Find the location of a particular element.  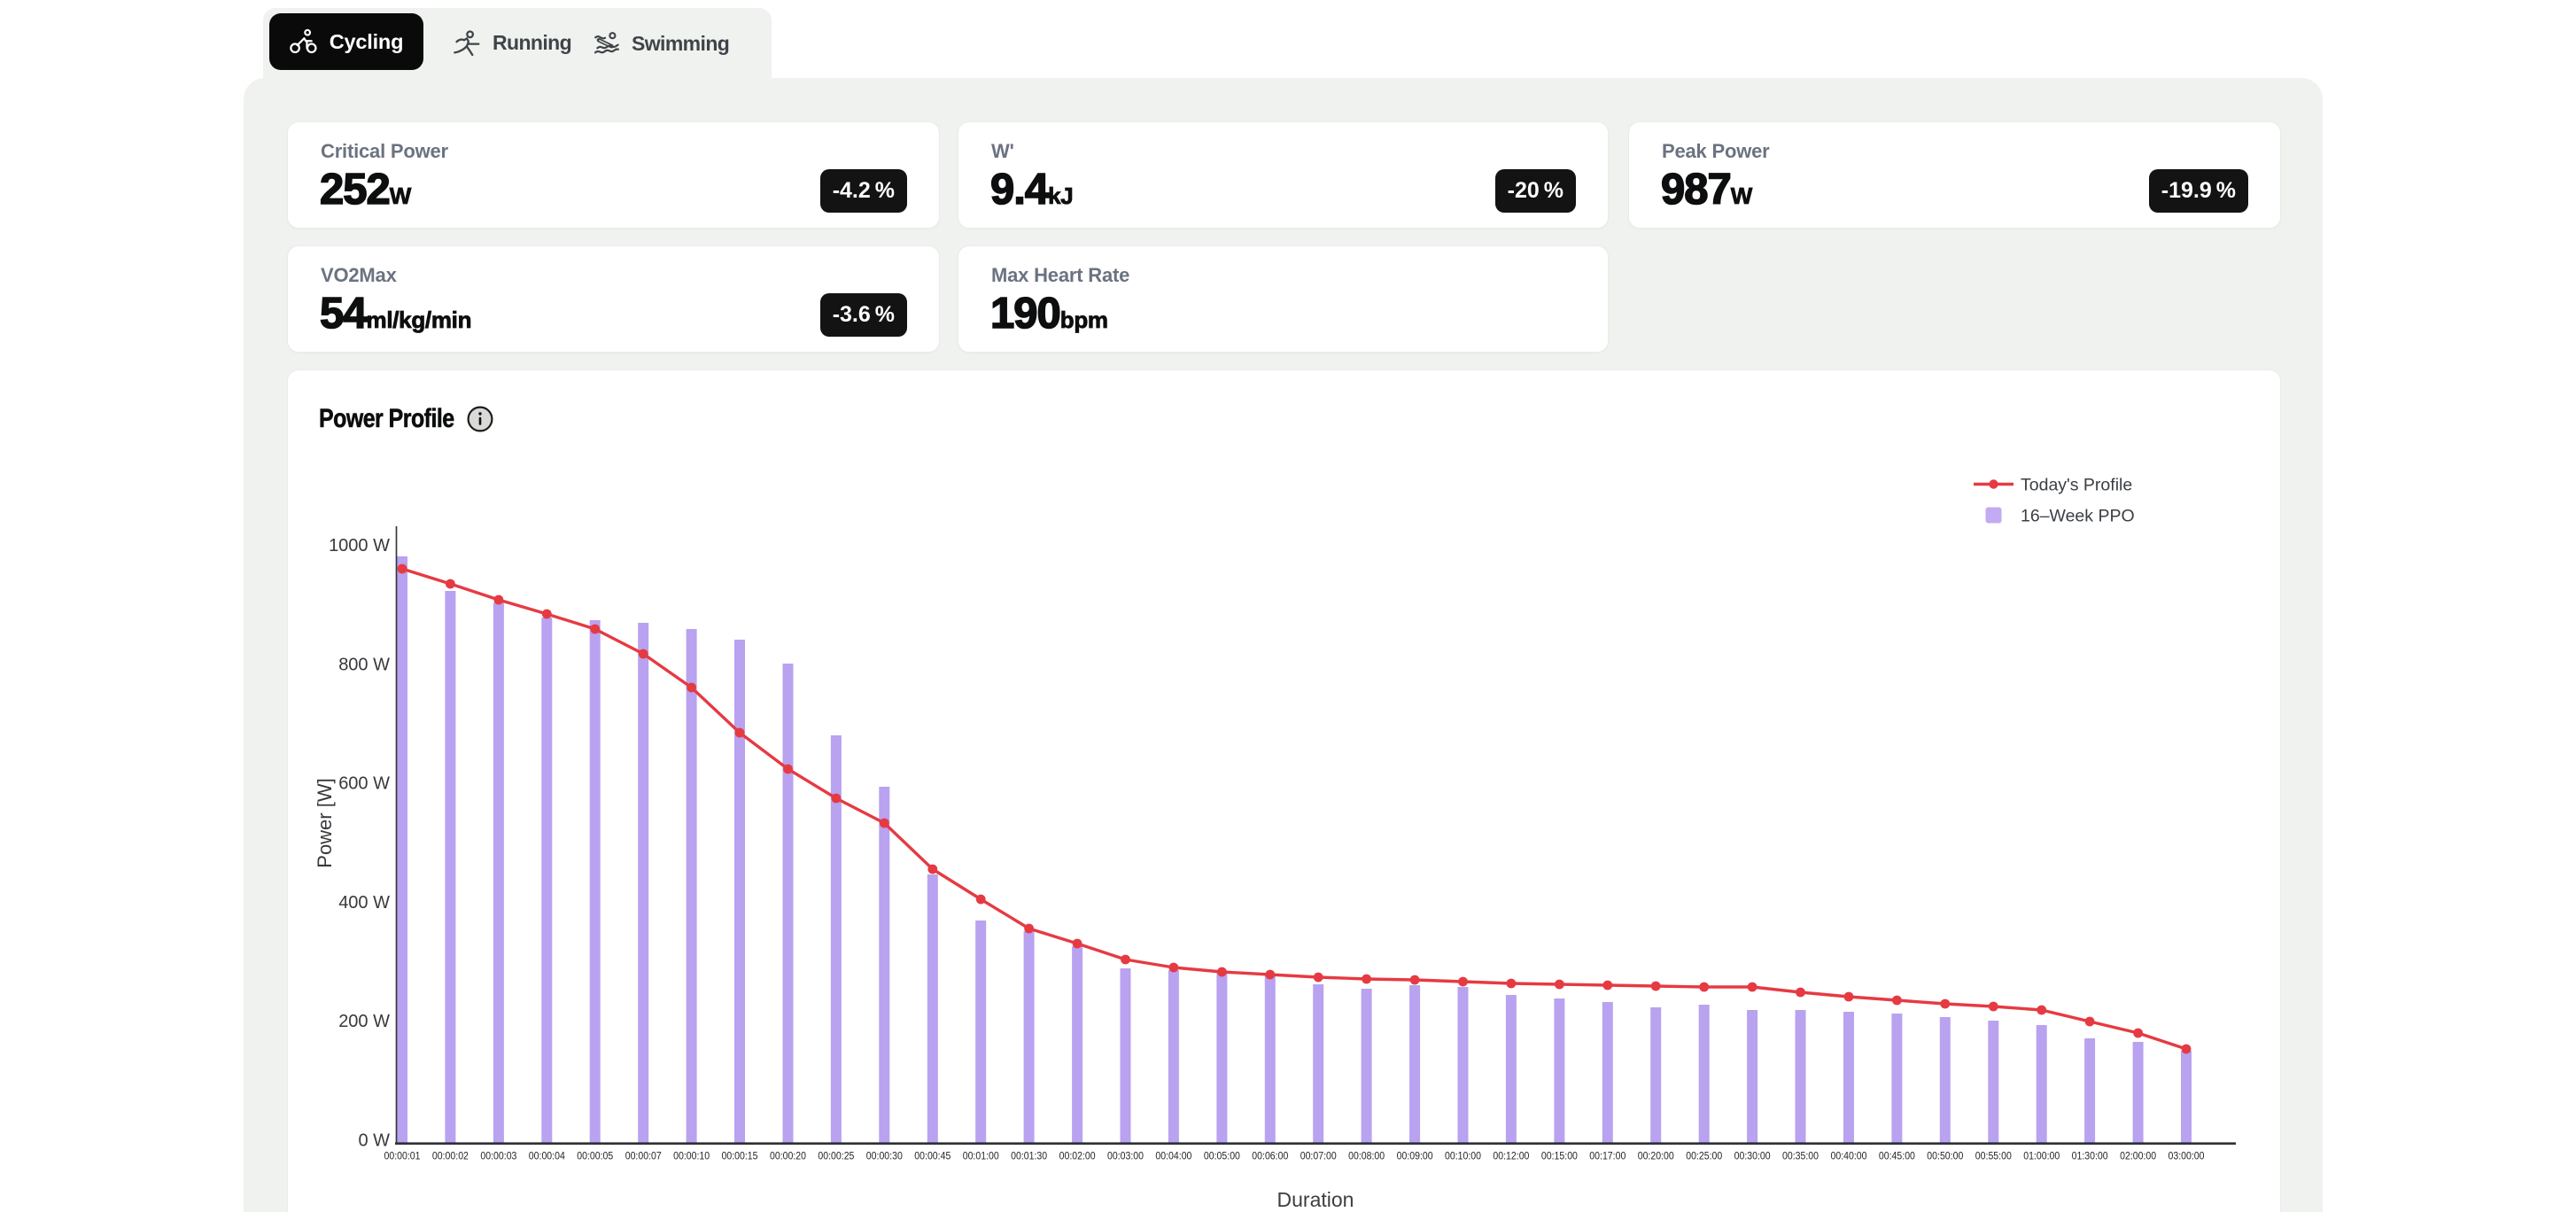

svg-text: 00:07:00 is located at coordinates (1318, 1156).